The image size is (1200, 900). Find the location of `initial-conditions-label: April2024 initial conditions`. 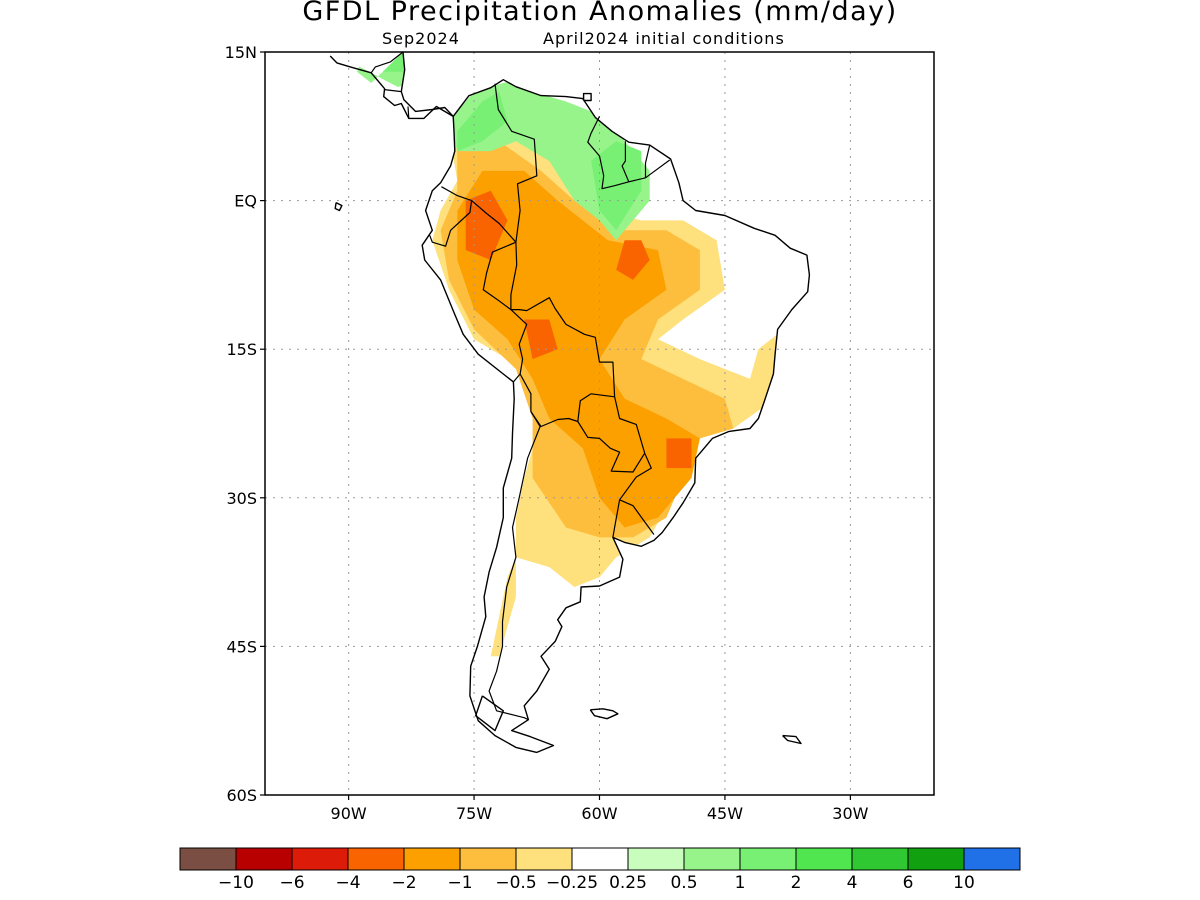

initial-conditions-label: April2024 initial conditions is located at coordinates (664, 38).